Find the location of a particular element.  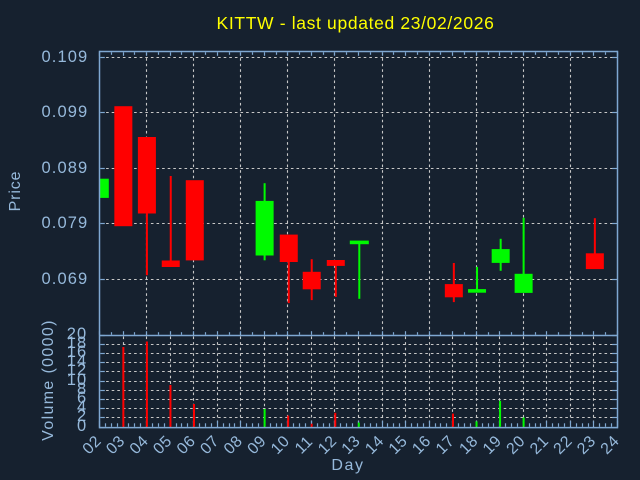

svg-text: 8 is located at coordinates (82, 389).